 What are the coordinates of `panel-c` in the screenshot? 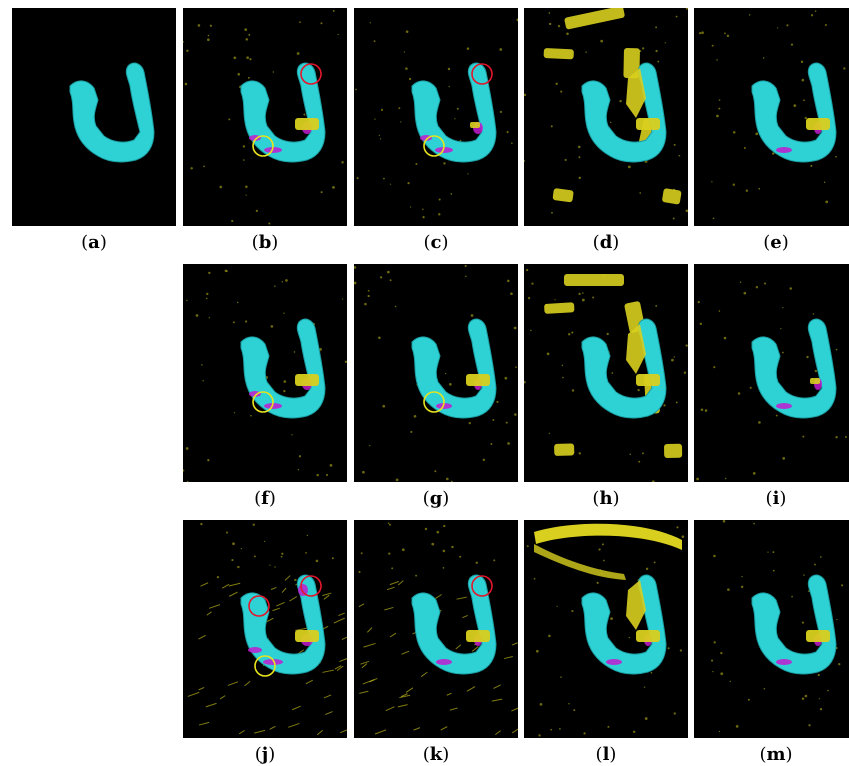 It's located at (436, 117).